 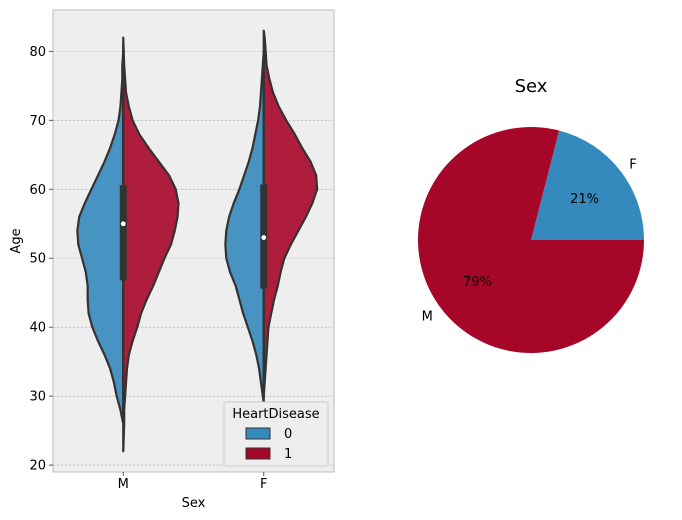 What do you see at coordinates (275, 414) in the screenshot?
I see `legend-title: HeartDisease` at bounding box center [275, 414].